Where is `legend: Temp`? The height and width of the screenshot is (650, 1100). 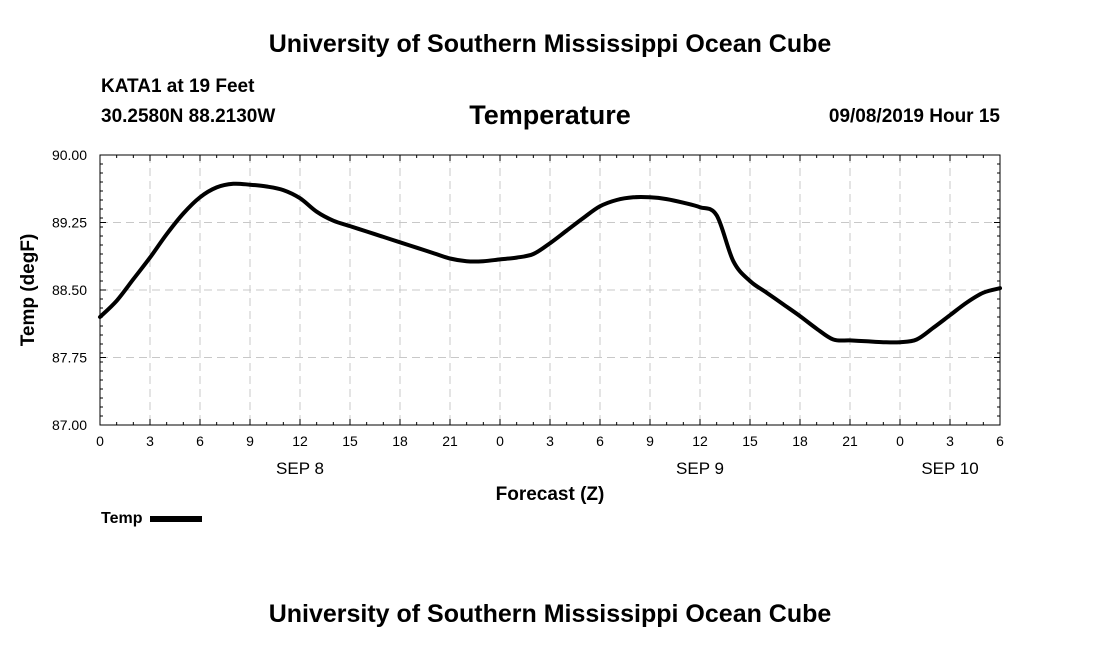 legend: Temp is located at coordinates (152, 519).